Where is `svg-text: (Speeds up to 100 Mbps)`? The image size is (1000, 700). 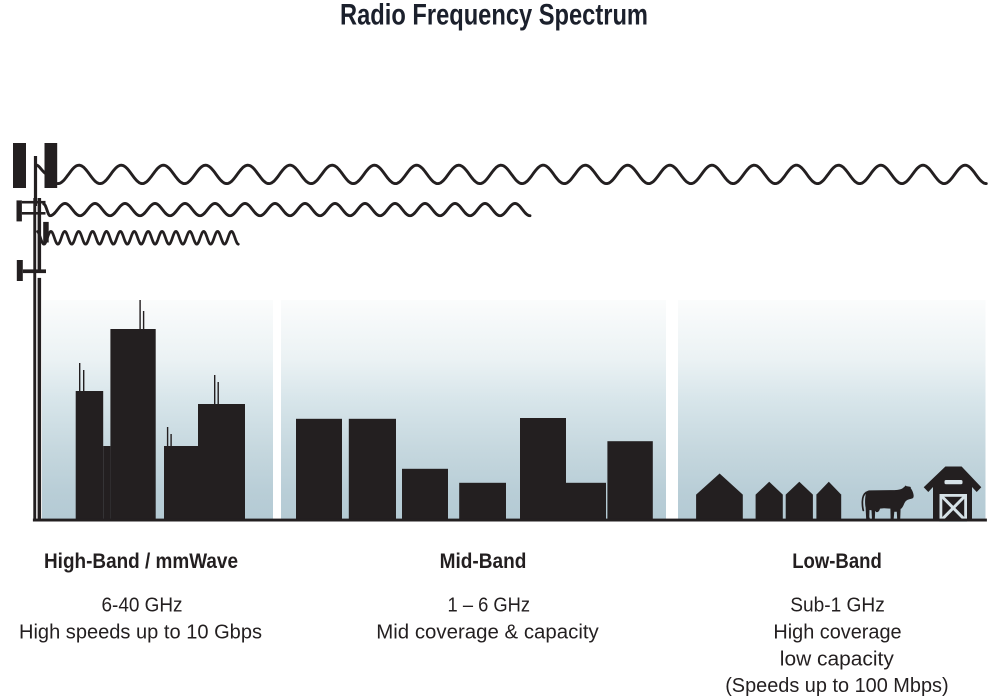
svg-text: (Speeds up to 100 Mbps) is located at coordinates (836, 686).